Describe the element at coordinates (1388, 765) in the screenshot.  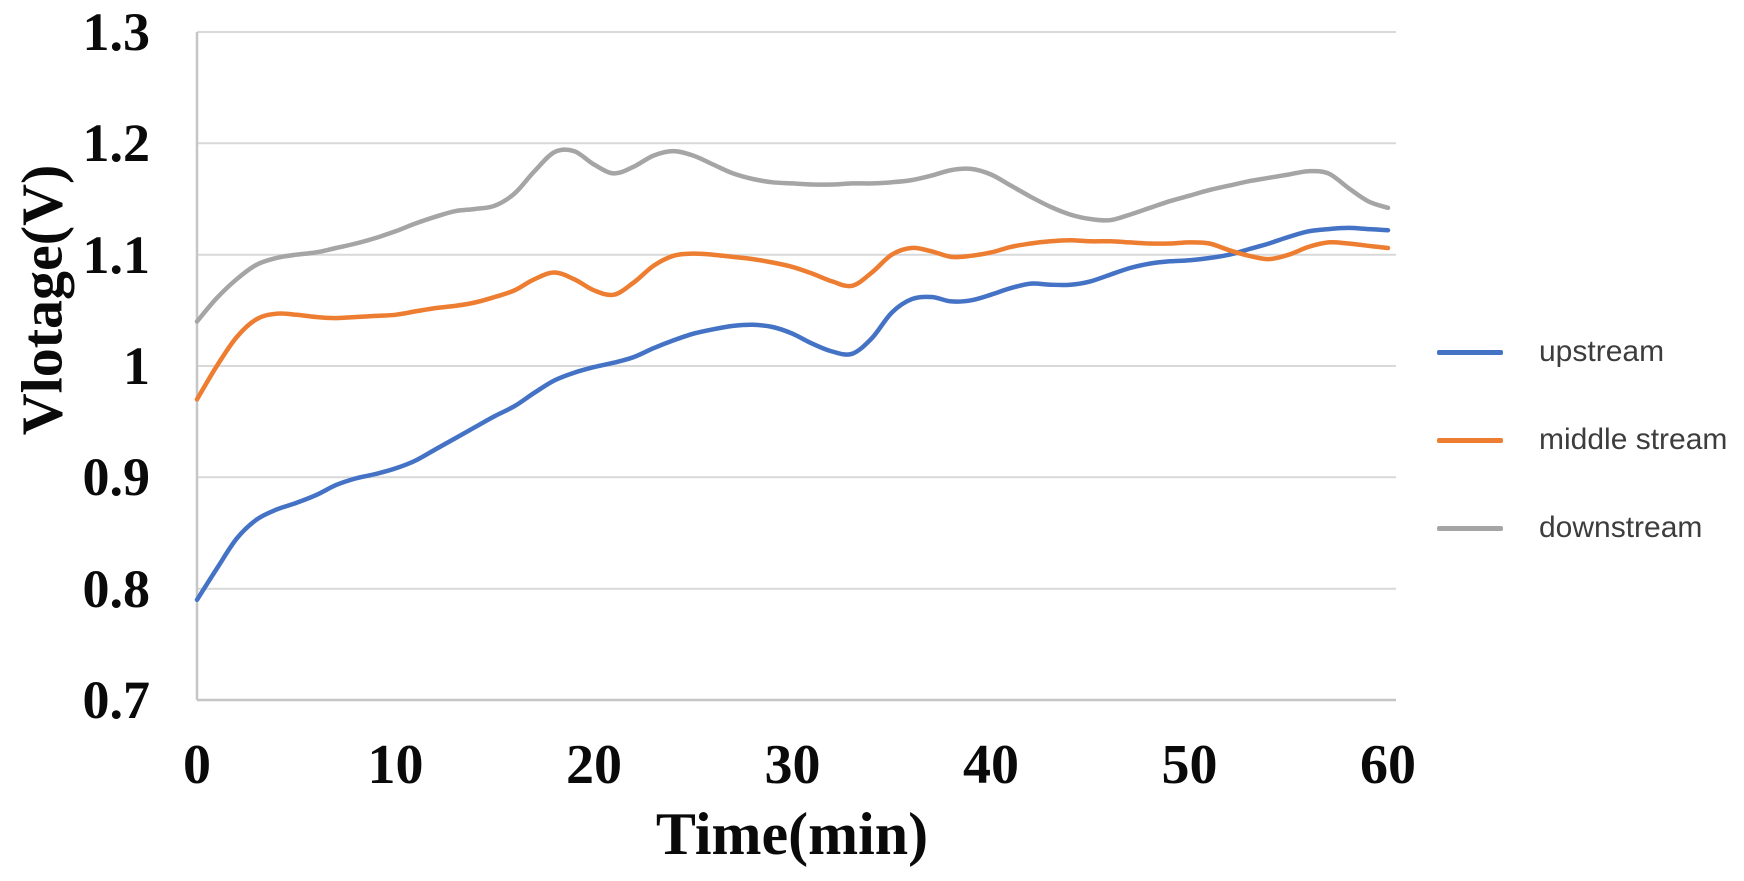
I see `x-tick-label: 60` at that location.